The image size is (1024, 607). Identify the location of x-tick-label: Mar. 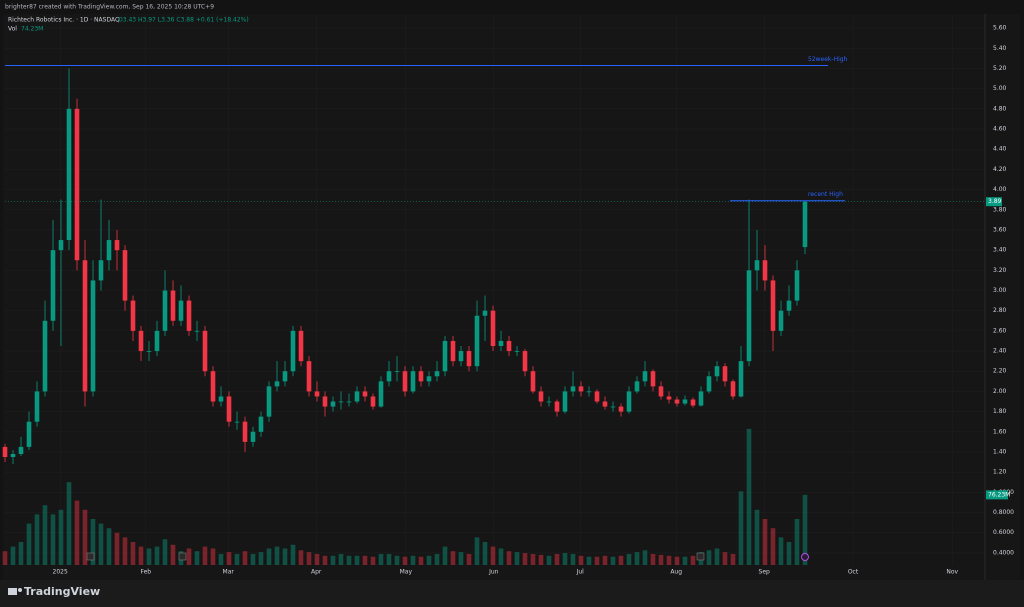
(229, 572).